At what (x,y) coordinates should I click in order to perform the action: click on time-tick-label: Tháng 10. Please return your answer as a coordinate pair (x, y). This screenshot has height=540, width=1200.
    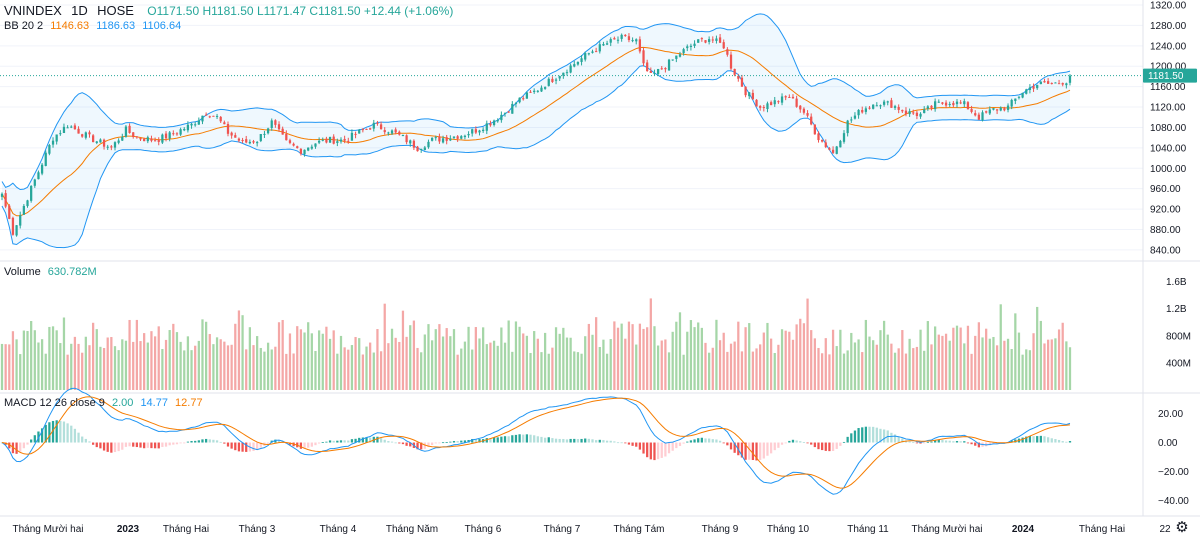
    Looking at the image, I should click on (788, 529).